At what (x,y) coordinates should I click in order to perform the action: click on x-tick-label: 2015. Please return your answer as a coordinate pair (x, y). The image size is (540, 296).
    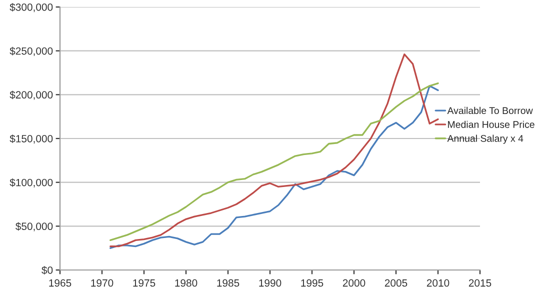
    Looking at the image, I should click on (480, 283).